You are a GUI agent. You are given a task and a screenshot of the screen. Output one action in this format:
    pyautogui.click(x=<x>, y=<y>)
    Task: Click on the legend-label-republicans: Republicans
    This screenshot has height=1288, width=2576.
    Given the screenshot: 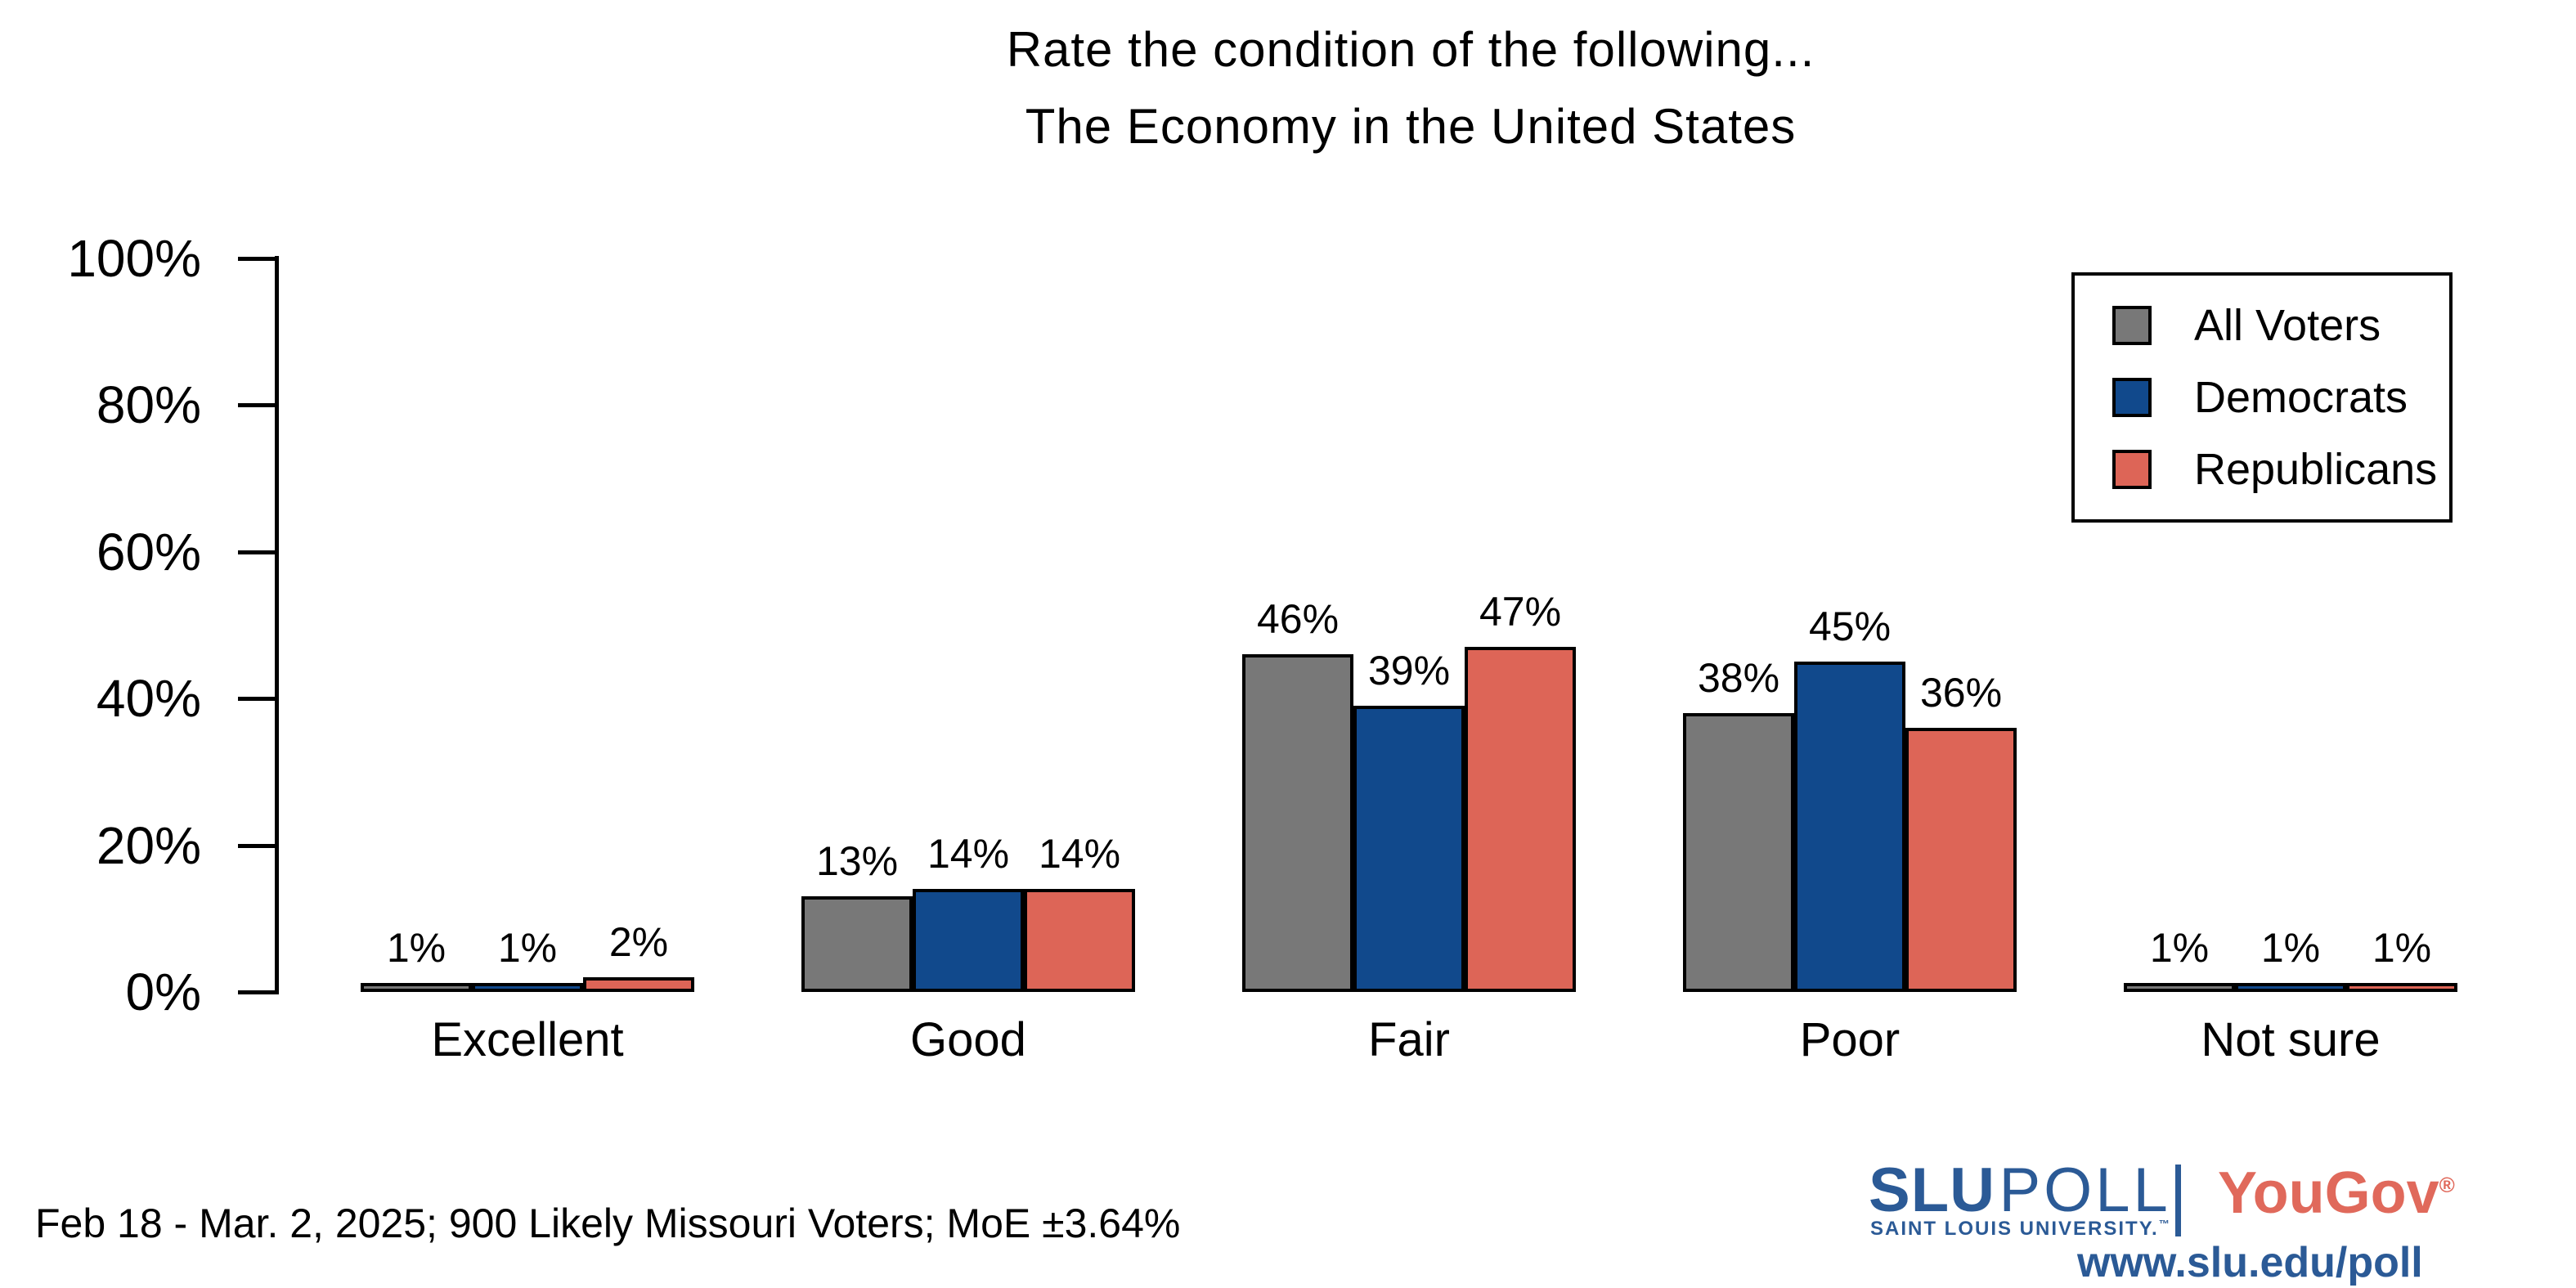 What is the action you would take?
    pyautogui.click(x=2316, y=470)
    